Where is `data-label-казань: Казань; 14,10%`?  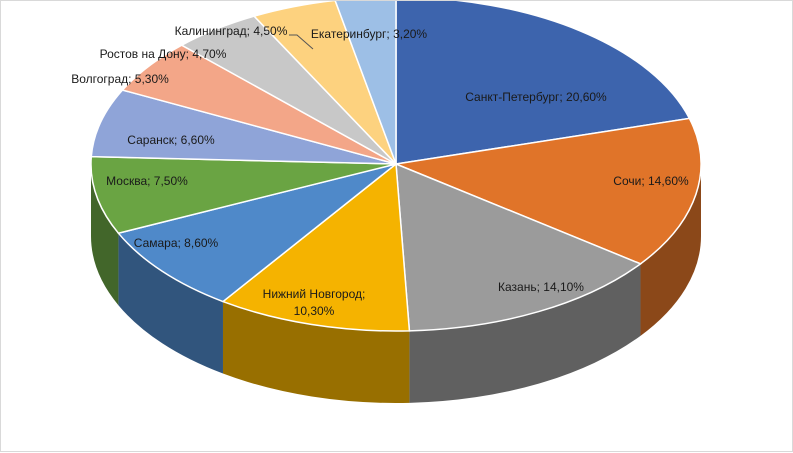
data-label-казань: Казань; 14,10% is located at coordinates (541, 287).